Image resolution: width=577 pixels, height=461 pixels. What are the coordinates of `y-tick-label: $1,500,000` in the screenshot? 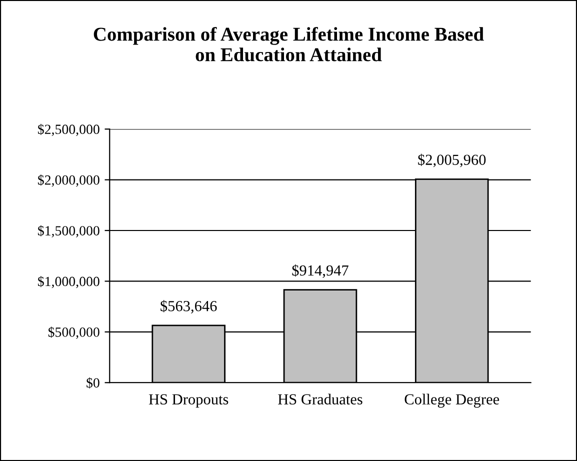 It's located at (69, 231).